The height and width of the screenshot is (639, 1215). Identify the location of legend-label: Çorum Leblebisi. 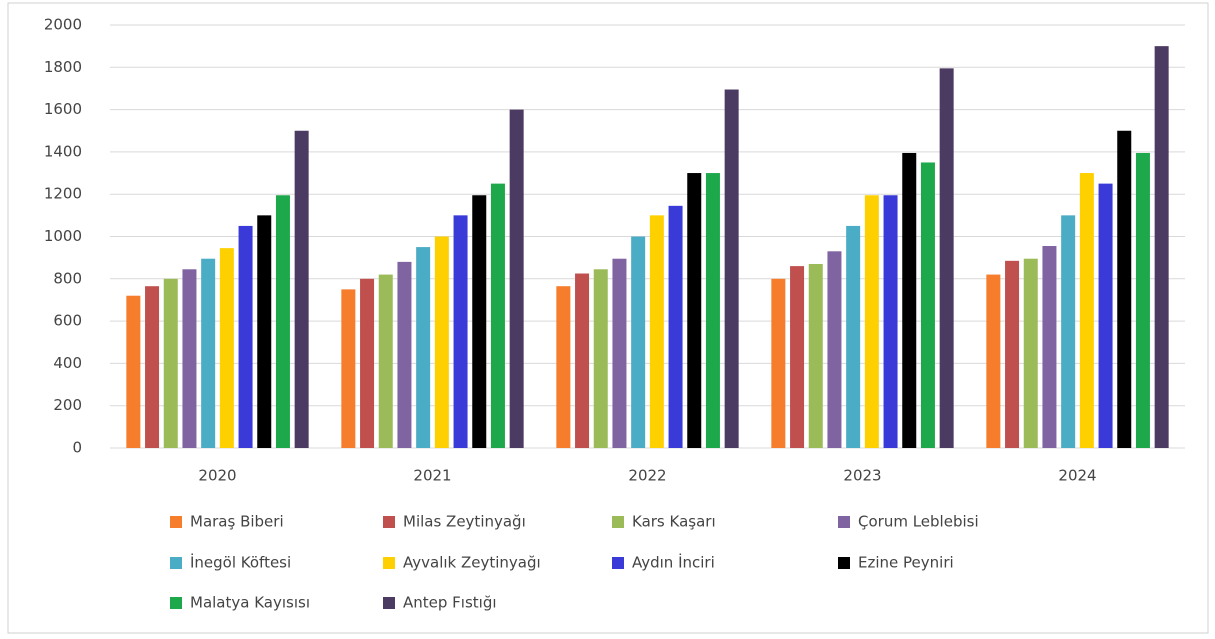
(918, 522).